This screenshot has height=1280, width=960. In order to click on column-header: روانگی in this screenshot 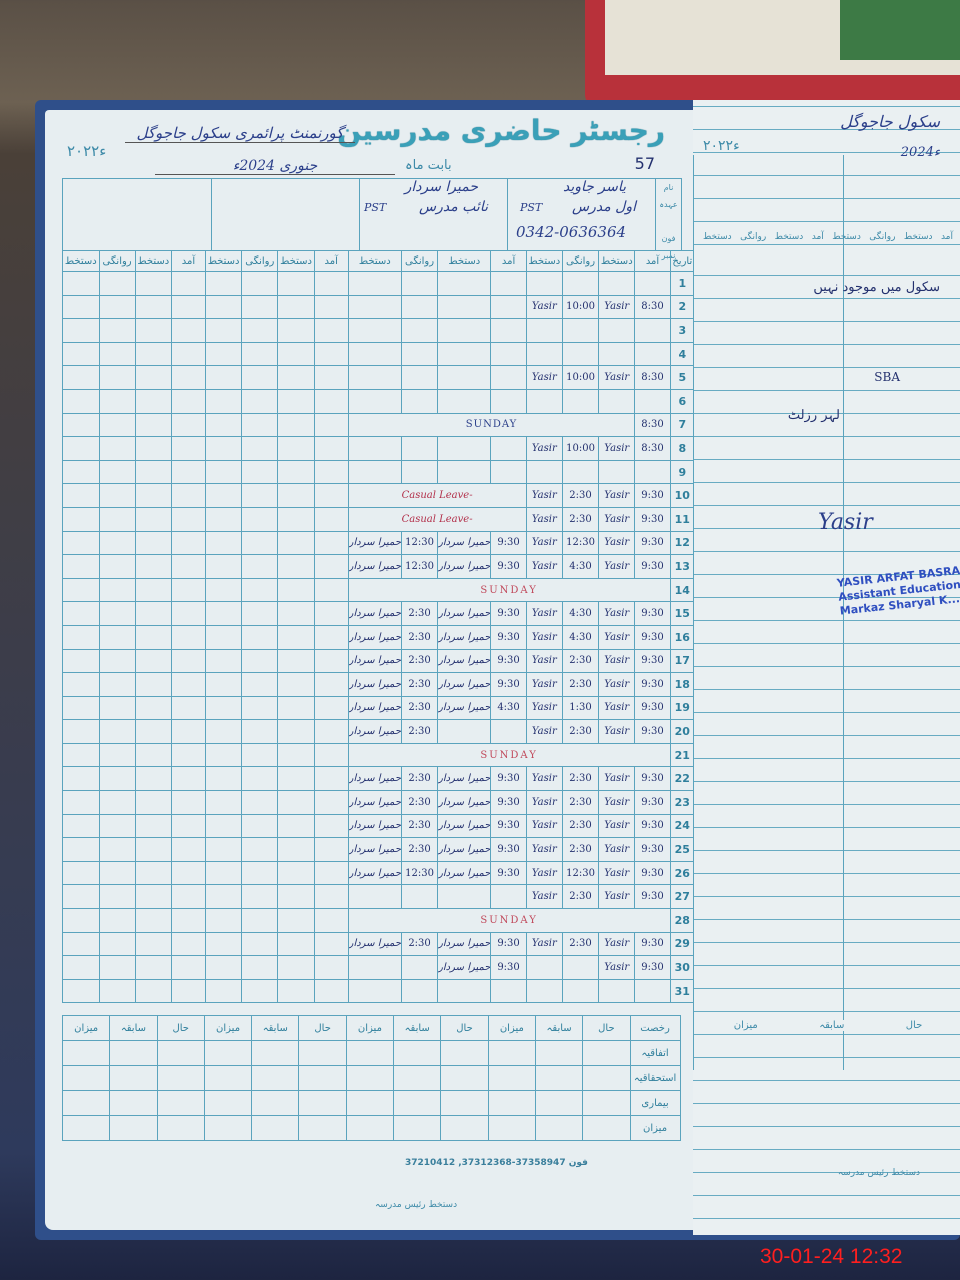, I will do `click(260, 261)`.